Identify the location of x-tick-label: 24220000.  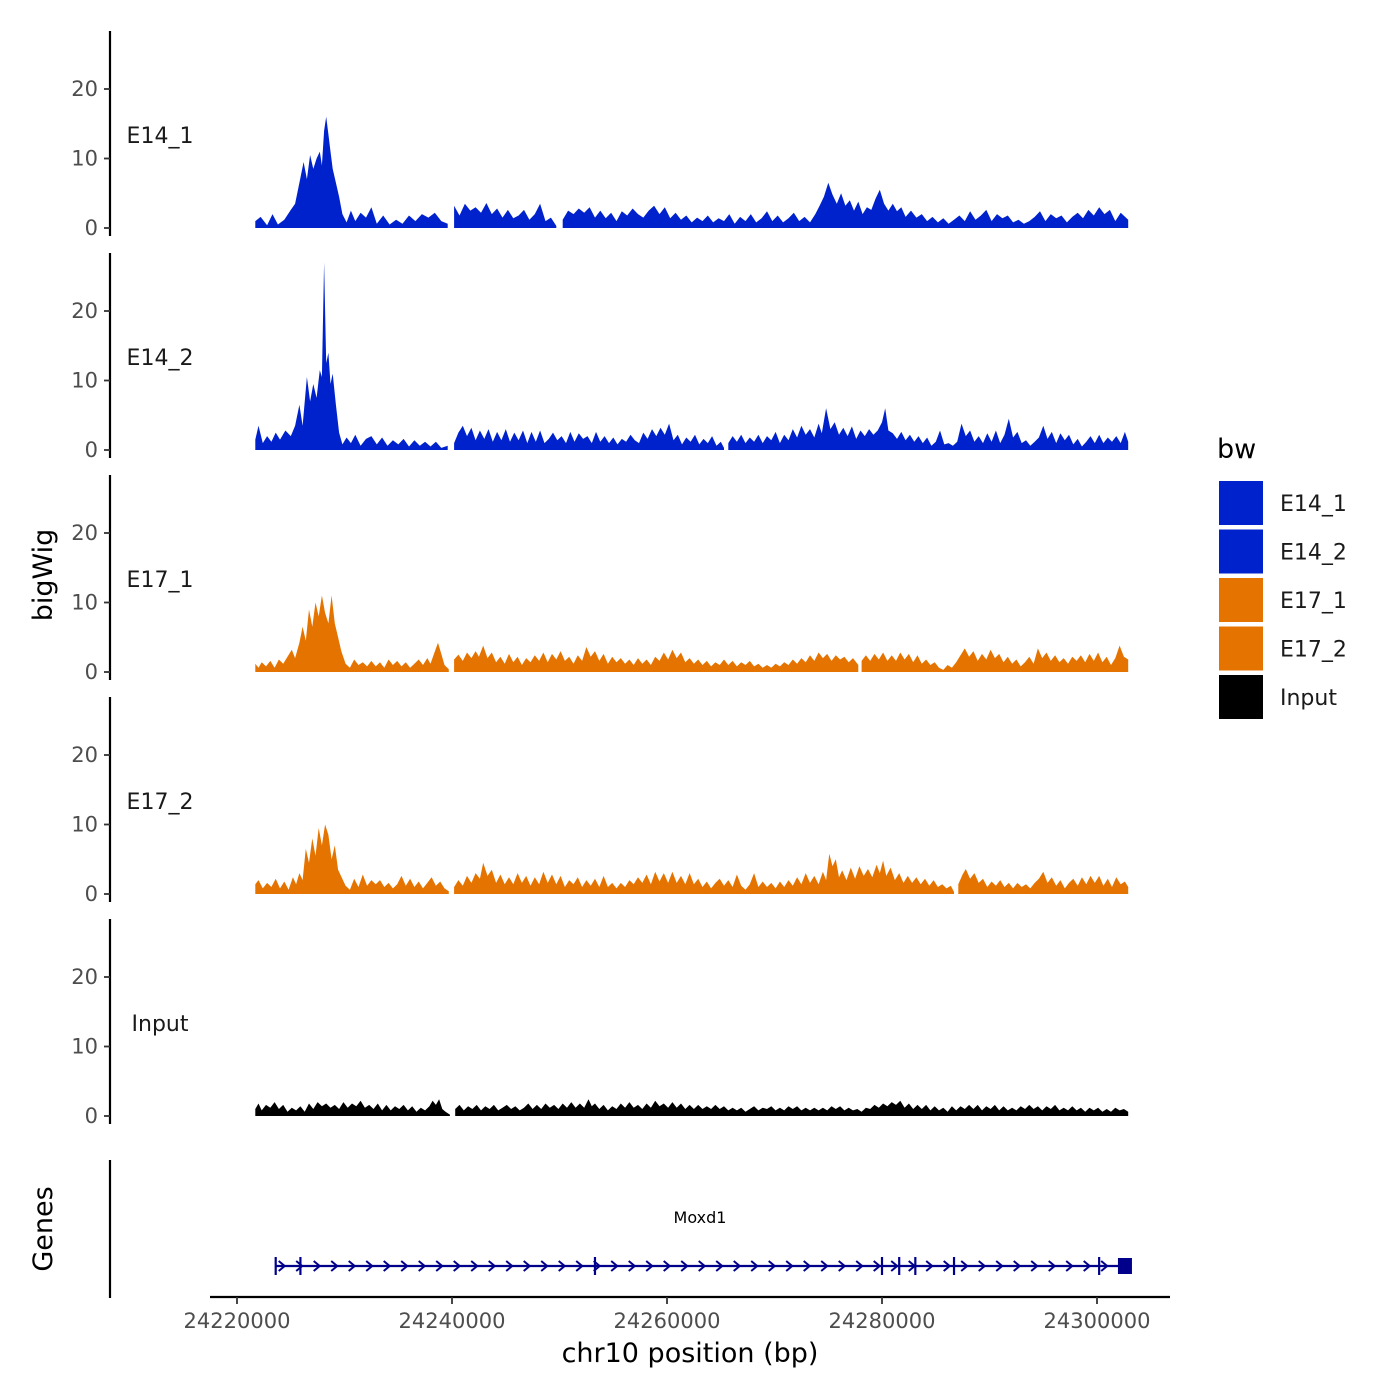
(237, 1321).